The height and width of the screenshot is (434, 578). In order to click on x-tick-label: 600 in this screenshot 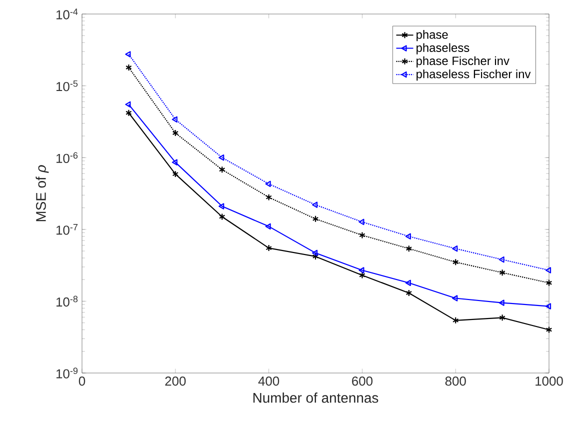, I will do `click(362, 381)`.